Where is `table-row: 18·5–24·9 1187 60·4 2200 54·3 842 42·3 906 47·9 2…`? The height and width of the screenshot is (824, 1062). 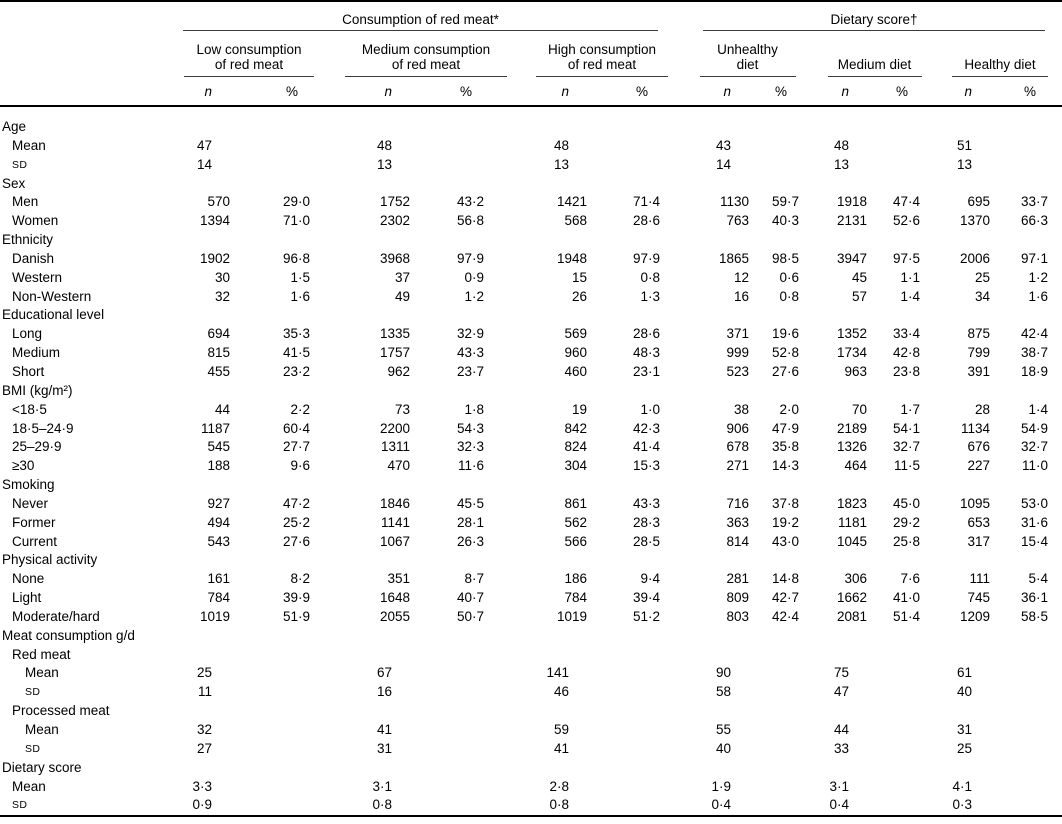 table-row: 18·5–24·9 1187 60·4 2200 54·3 842 42·3 906 47·9 2… is located at coordinates (531, 429).